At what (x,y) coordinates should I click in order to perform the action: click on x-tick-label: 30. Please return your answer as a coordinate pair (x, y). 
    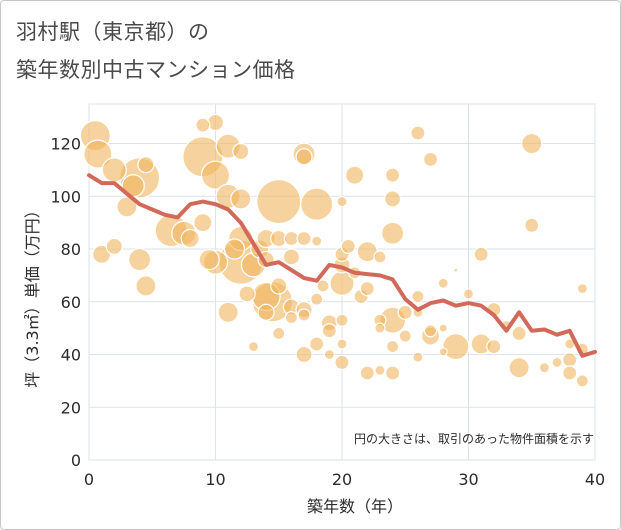
    Looking at the image, I should click on (468, 479).